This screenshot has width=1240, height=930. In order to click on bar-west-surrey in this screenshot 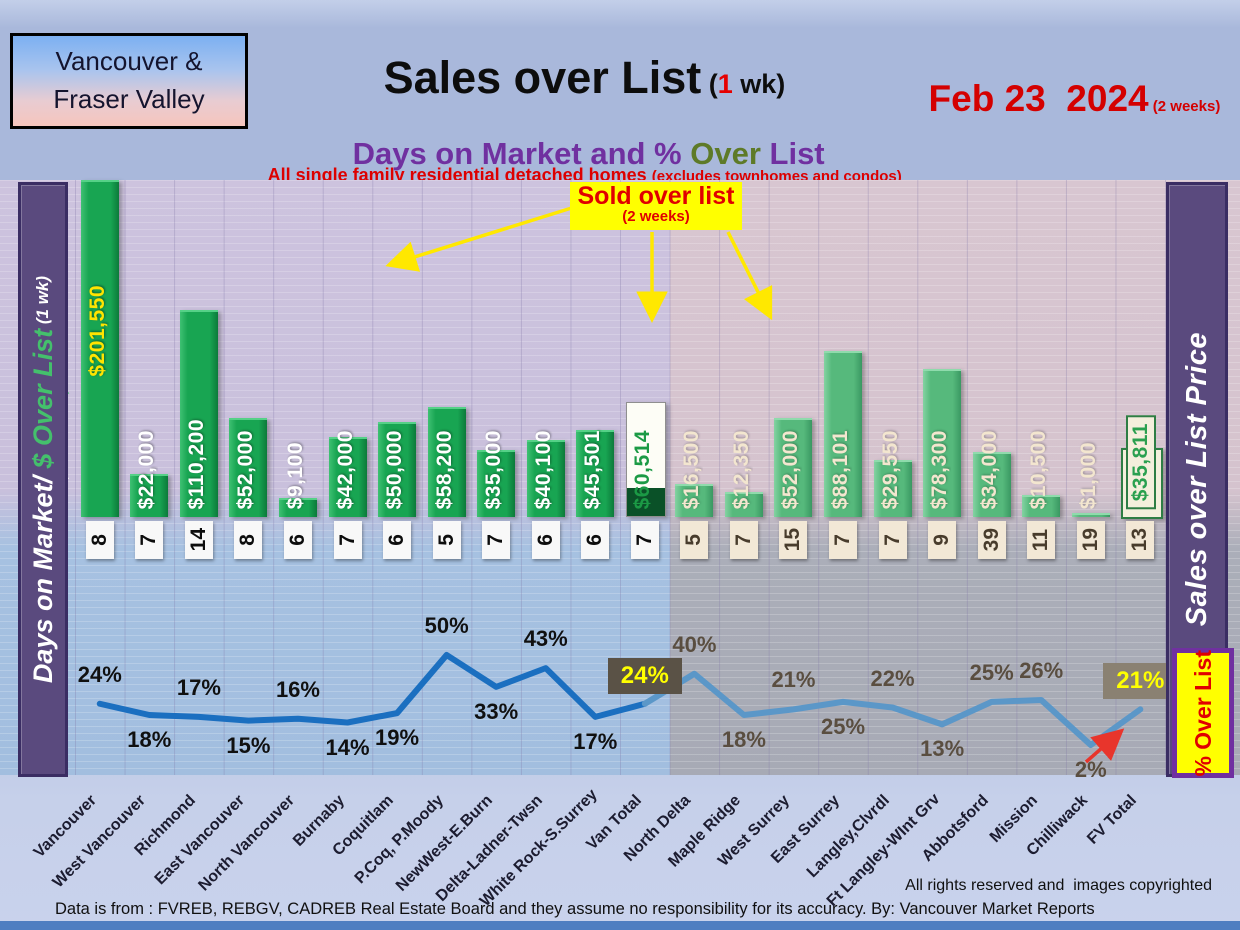, I will do `click(793, 467)`.